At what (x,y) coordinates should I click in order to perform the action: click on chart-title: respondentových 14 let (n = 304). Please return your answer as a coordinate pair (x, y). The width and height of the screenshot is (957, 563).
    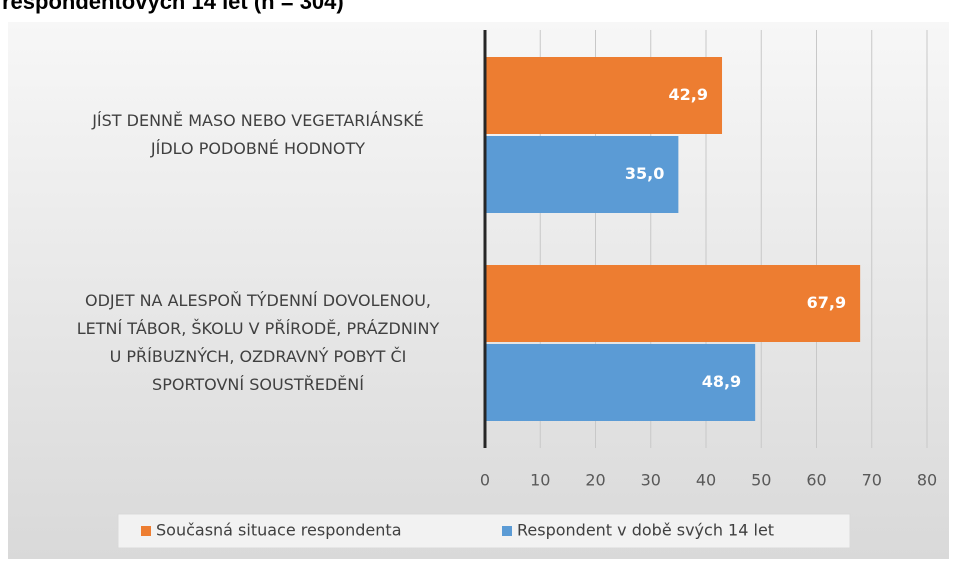
    Looking at the image, I should click on (173, 7).